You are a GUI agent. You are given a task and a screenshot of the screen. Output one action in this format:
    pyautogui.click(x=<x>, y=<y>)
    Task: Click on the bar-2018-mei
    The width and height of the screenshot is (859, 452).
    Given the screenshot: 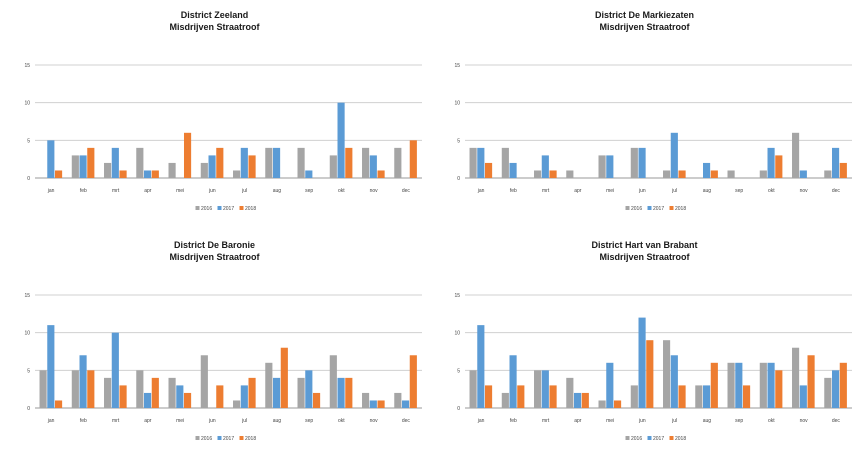 What is the action you would take?
    pyautogui.click(x=617, y=404)
    